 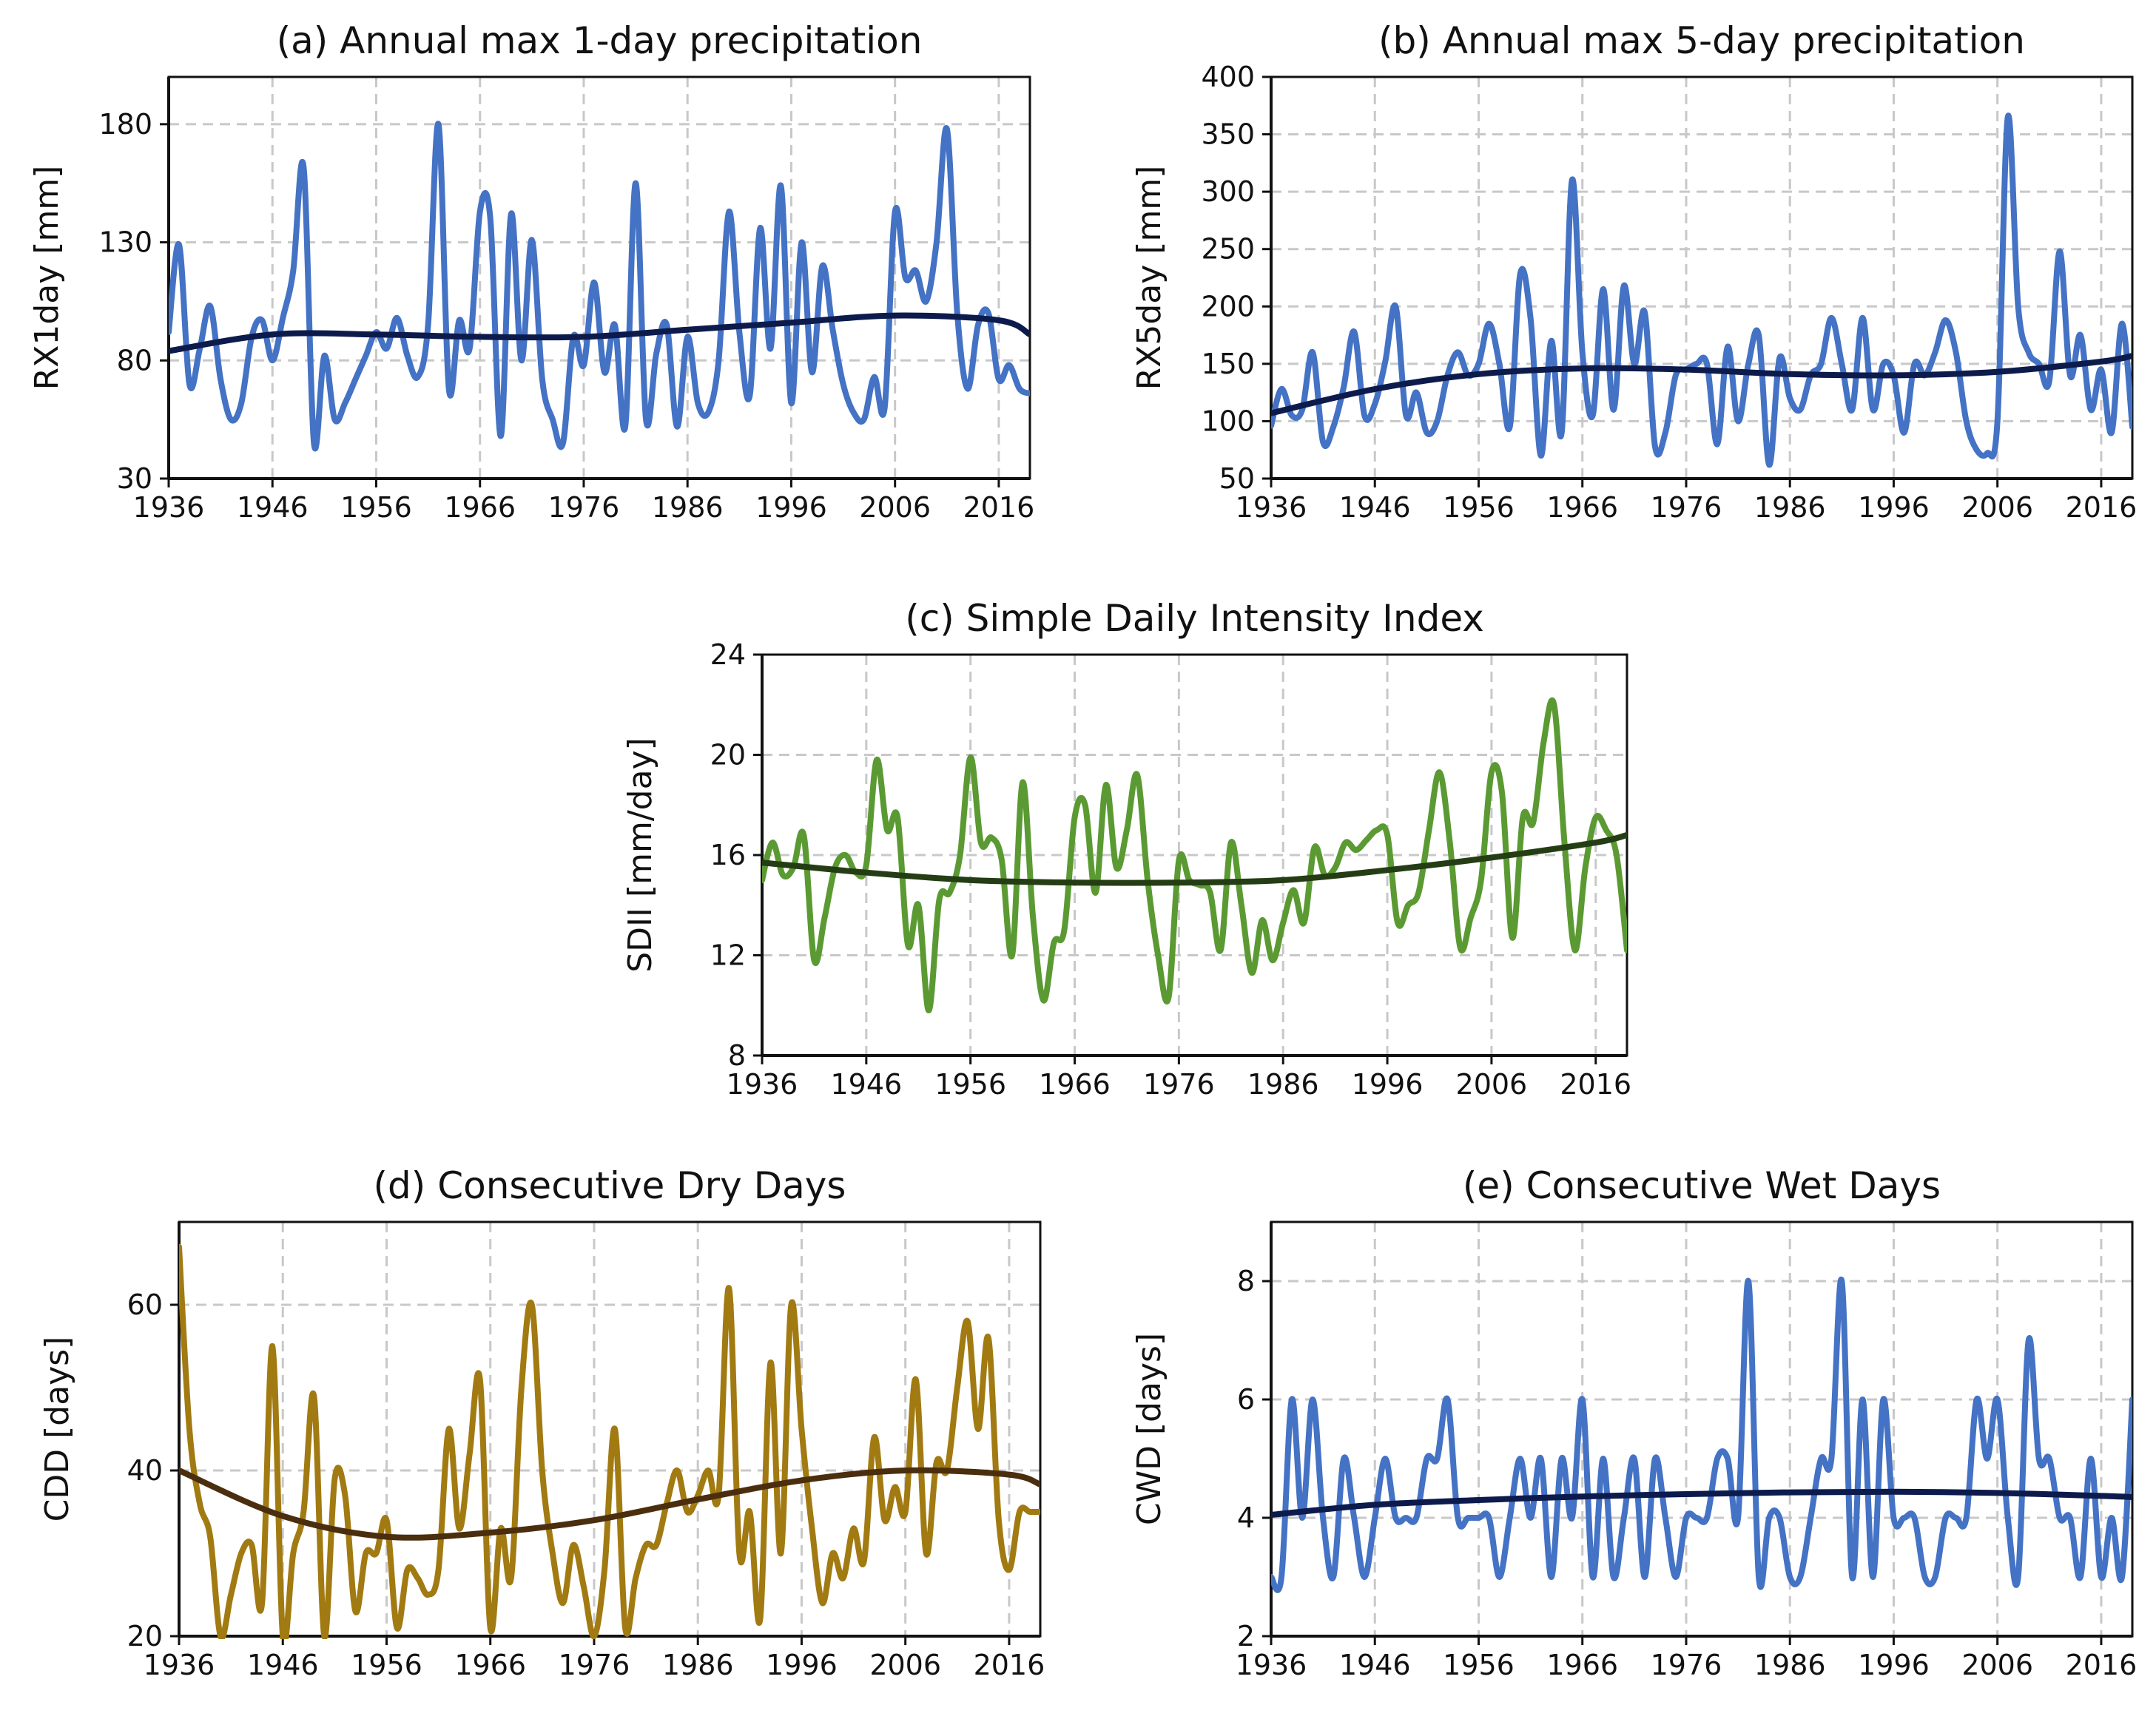 I want to click on y-tick-label: 180, so click(x=125, y=124).